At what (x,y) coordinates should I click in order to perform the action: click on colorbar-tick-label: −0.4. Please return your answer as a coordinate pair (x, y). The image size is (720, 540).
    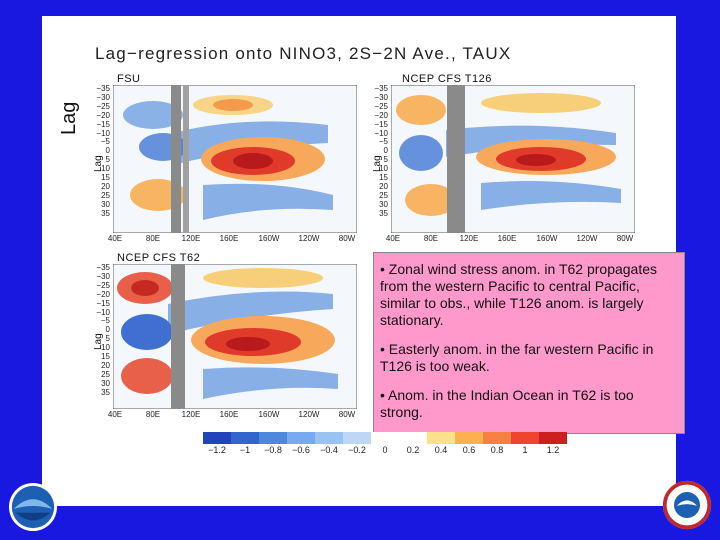
    Looking at the image, I should click on (329, 450).